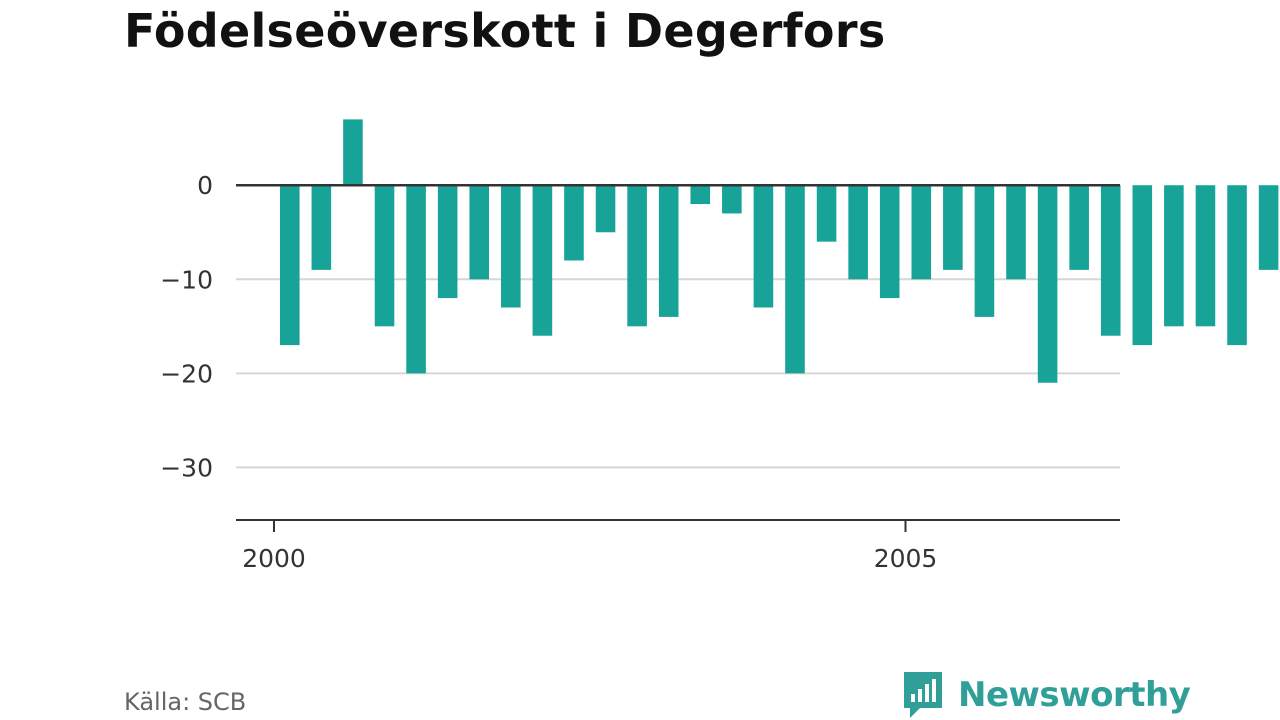  I want to click on newsworthy-logo-icon, so click(923, 695).